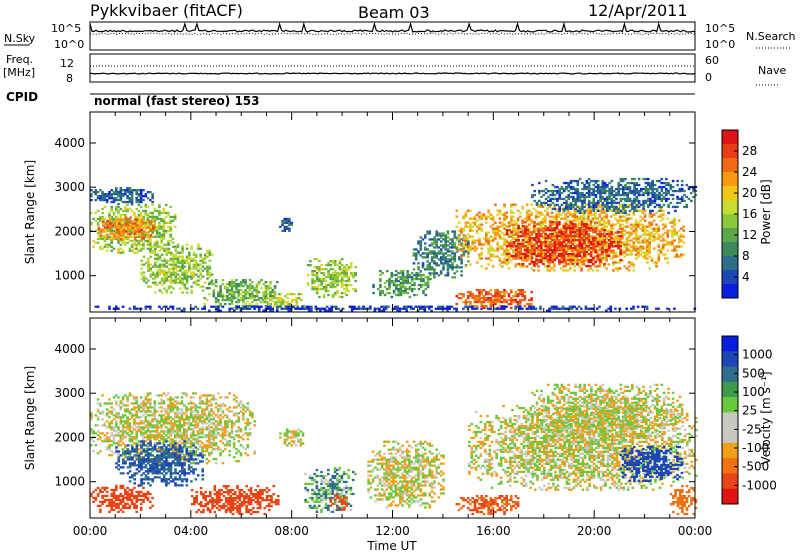  What do you see at coordinates (177, 101) in the screenshot?
I see `cpid-text: normal (fast stereo) 153` at bounding box center [177, 101].